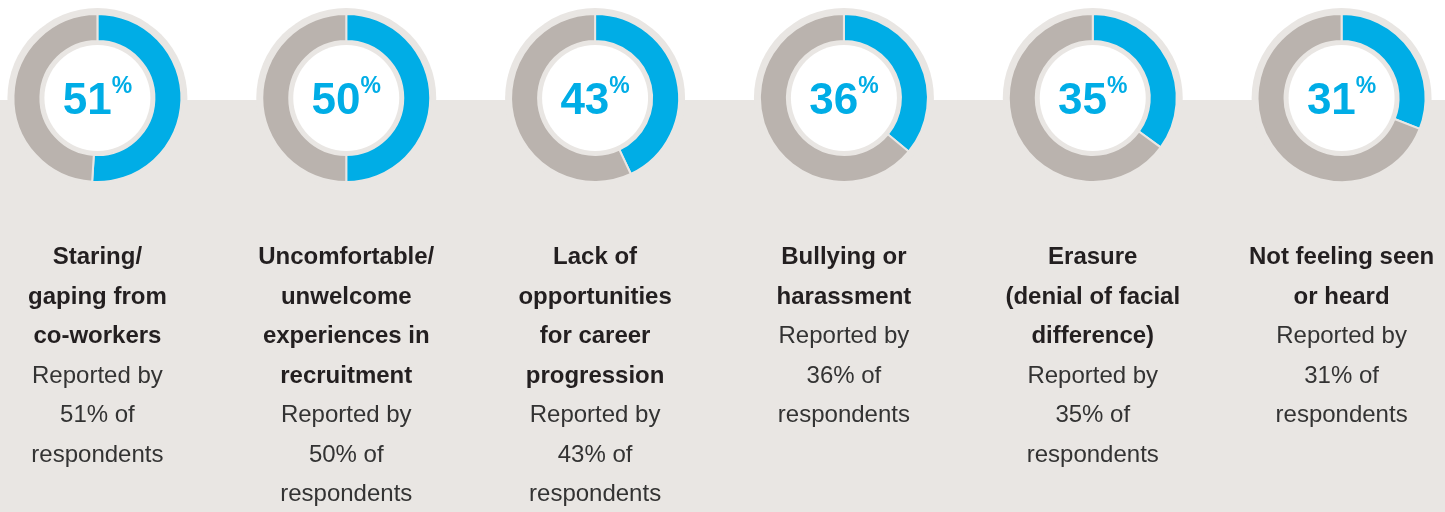 This screenshot has height=512, width=1445. I want to click on text: Reported by 50% of respondents, so click(346, 453).